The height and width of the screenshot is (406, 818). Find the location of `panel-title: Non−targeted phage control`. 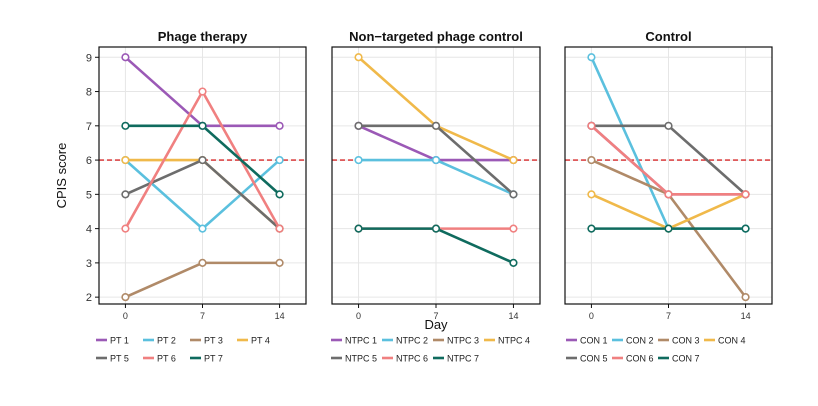

panel-title: Non−targeted phage control is located at coordinates (436, 36).